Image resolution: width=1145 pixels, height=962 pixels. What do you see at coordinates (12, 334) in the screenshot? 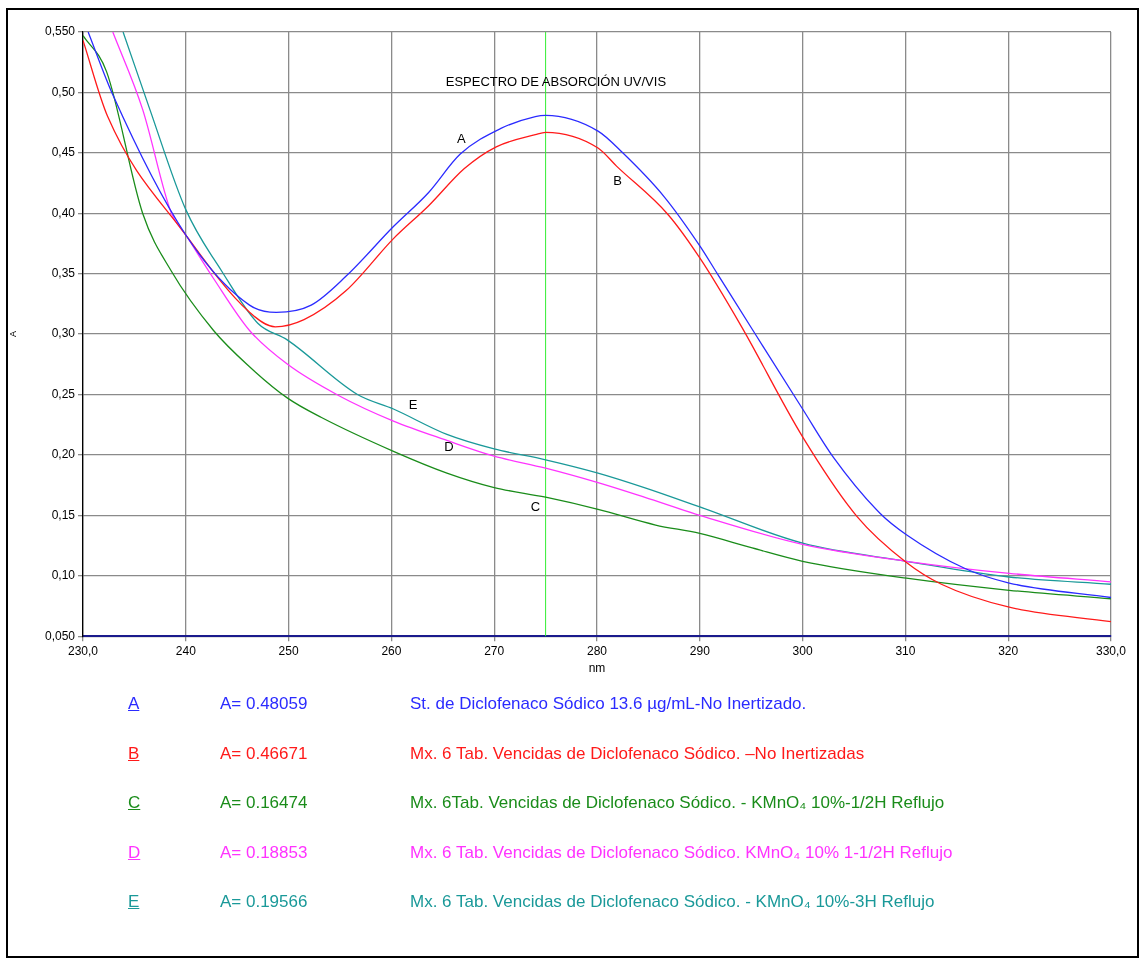
I see `y-axis-title: A` at bounding box center [12, 334].